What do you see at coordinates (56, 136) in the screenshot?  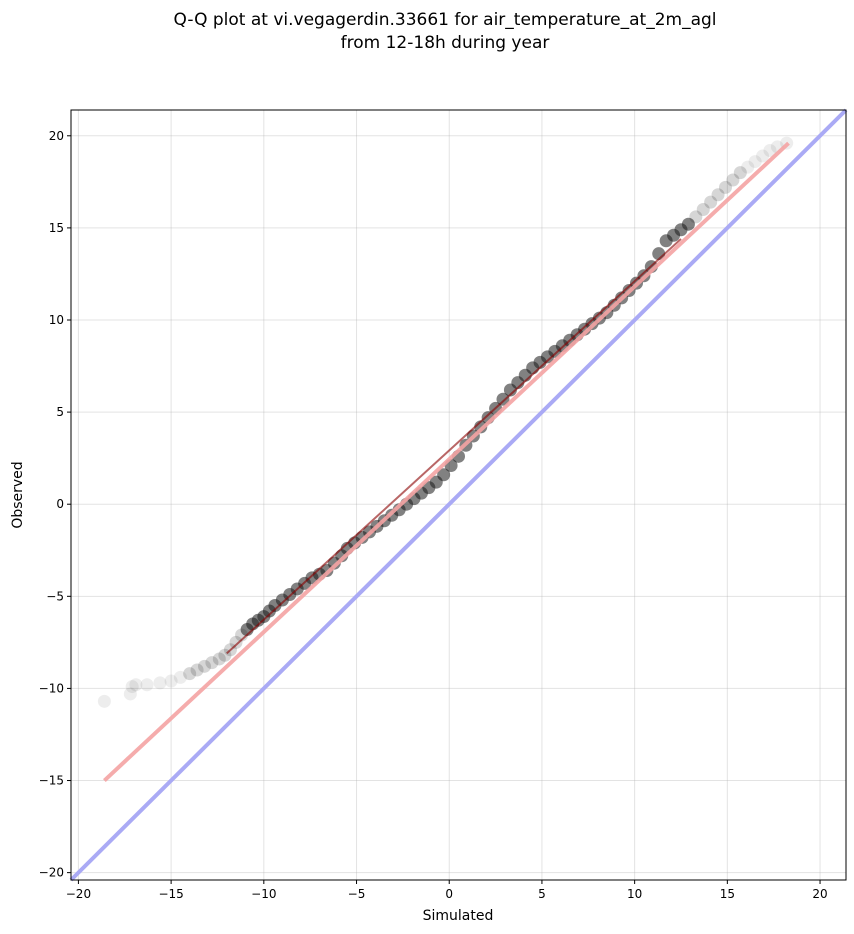 I see `y-tick-label: 20` at bounding box center [56, 136].